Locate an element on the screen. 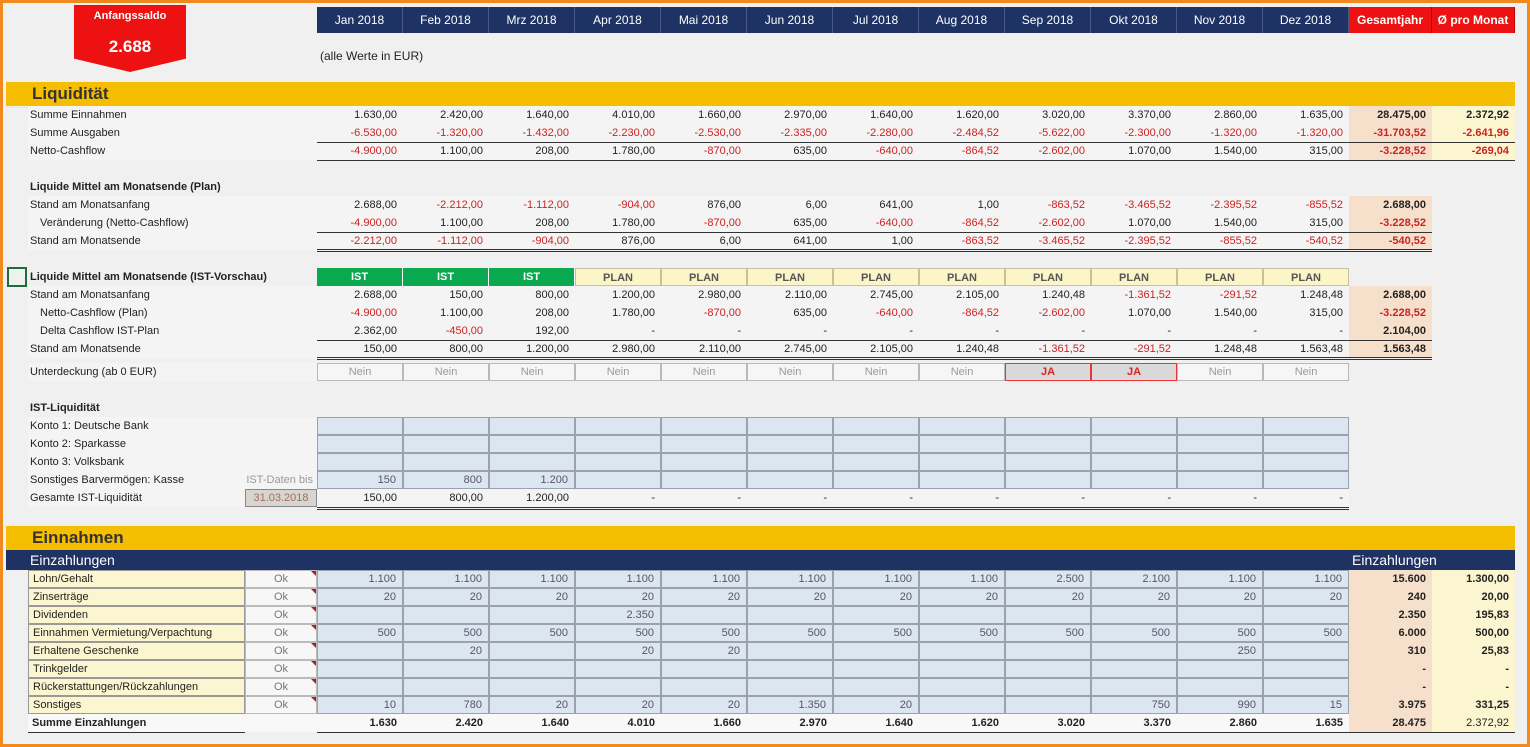  input-cell-10: 2.100 is located at coordinates (1134, 579).